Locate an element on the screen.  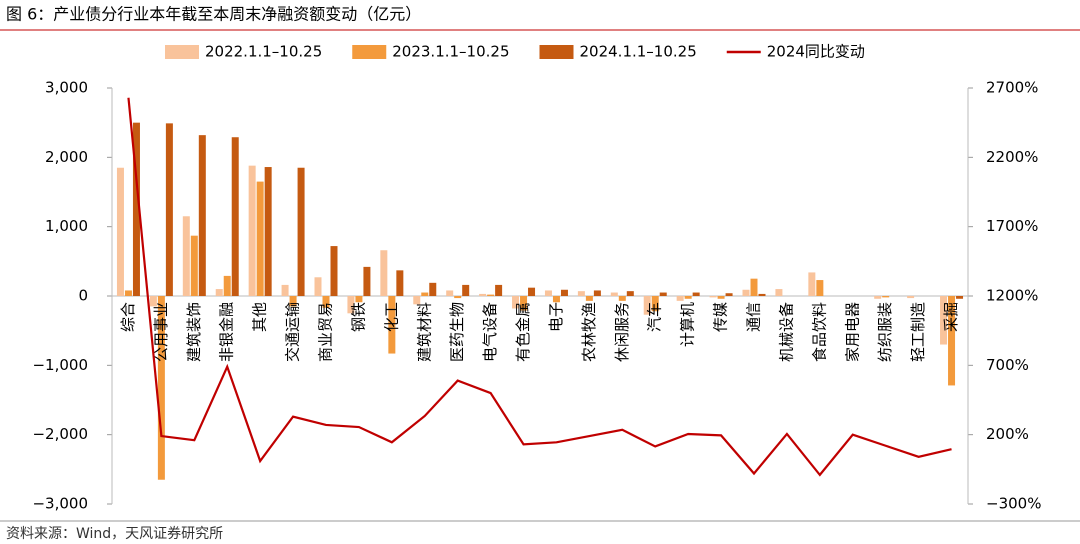
y2-tick-label: 700% is located at coordinates (1007, 365).